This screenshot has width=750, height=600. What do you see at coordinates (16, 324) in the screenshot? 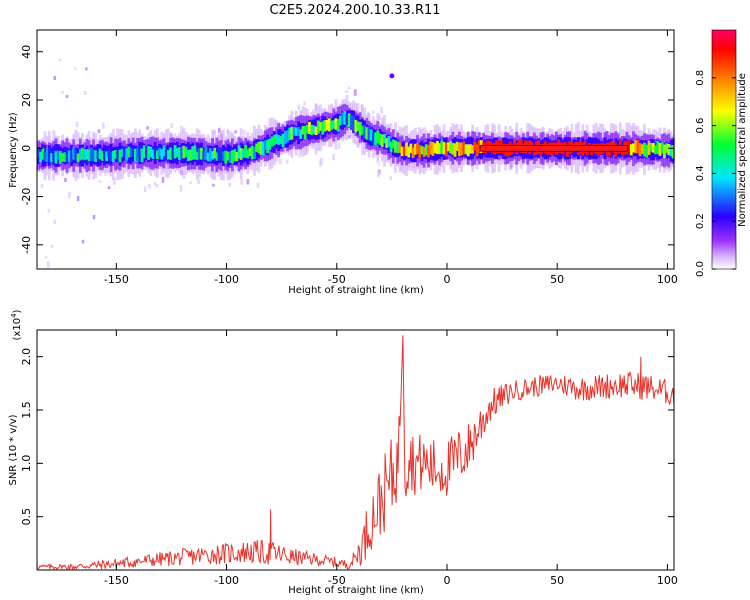
I see `snr-multiplier: (x104)` at bounding box center [16, 324].